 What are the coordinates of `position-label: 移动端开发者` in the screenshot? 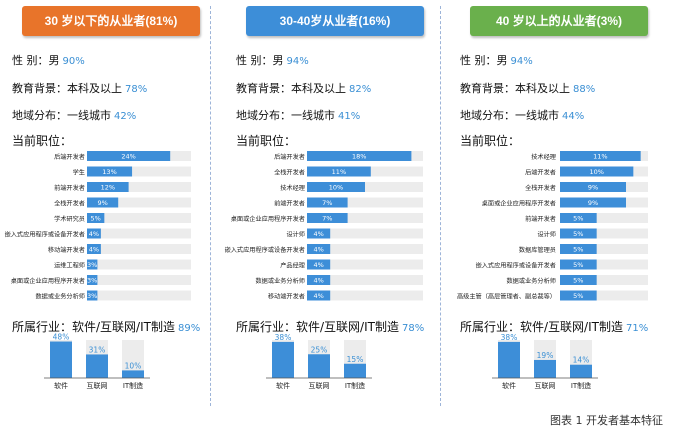 It's located at (66, 250).